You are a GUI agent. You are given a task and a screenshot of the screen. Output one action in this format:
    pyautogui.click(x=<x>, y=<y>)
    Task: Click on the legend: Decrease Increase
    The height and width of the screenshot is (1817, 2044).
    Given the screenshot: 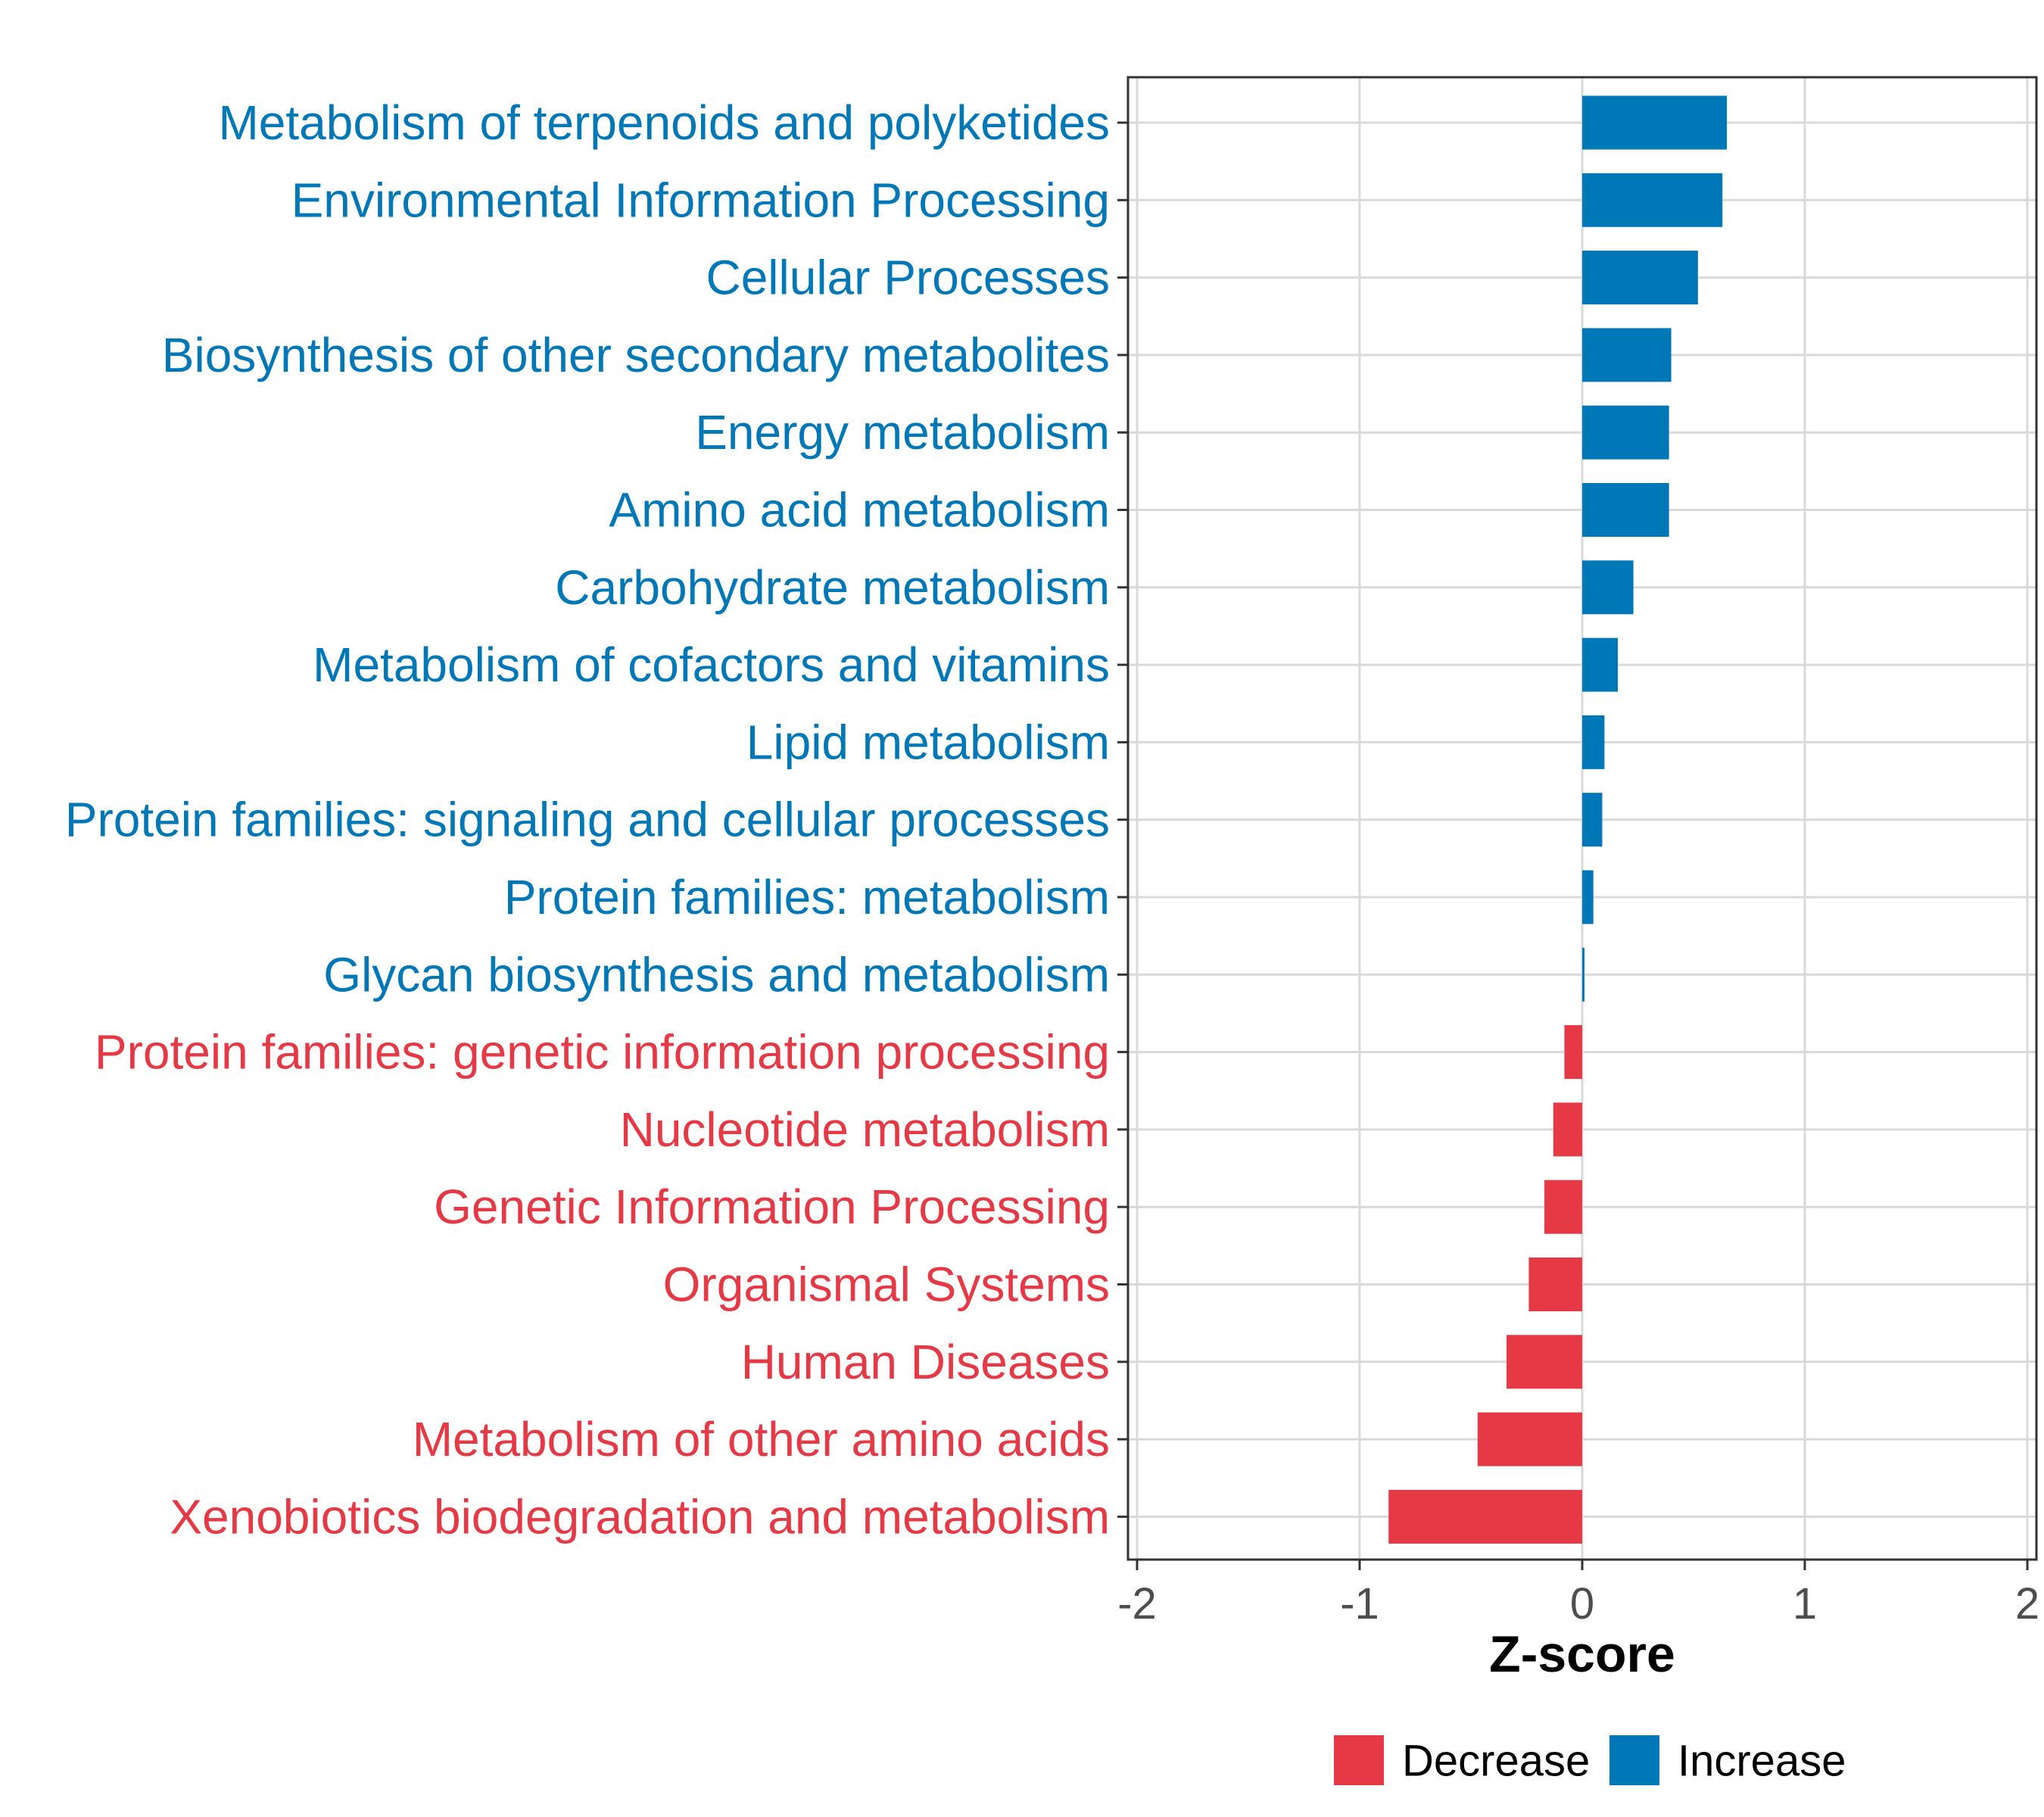 What is the action you would take?
    pyautogui.click(x=1590, y=1760)
    